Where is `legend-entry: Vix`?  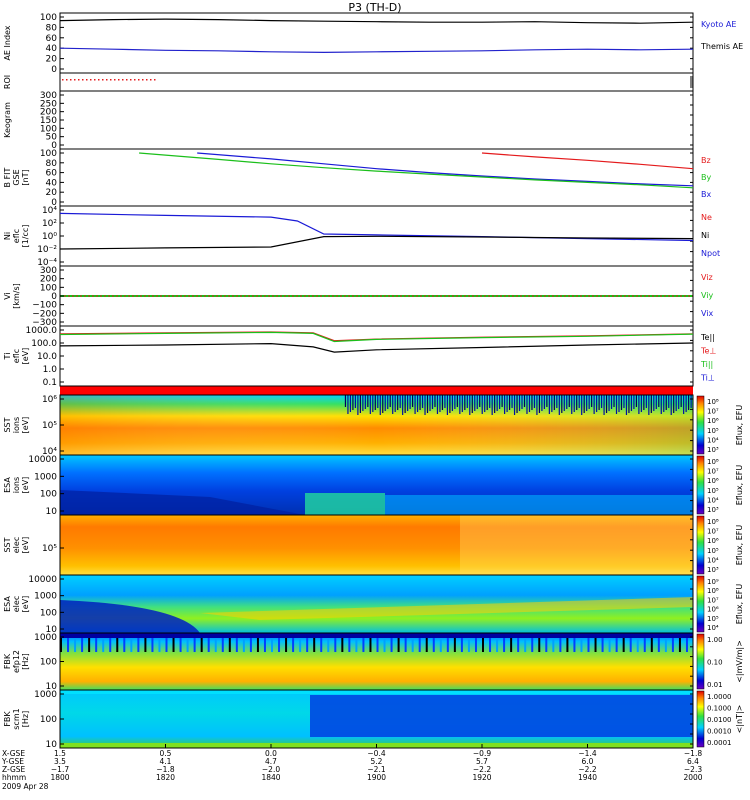 legend-entry: Vix is located at coordinates (707, 313).